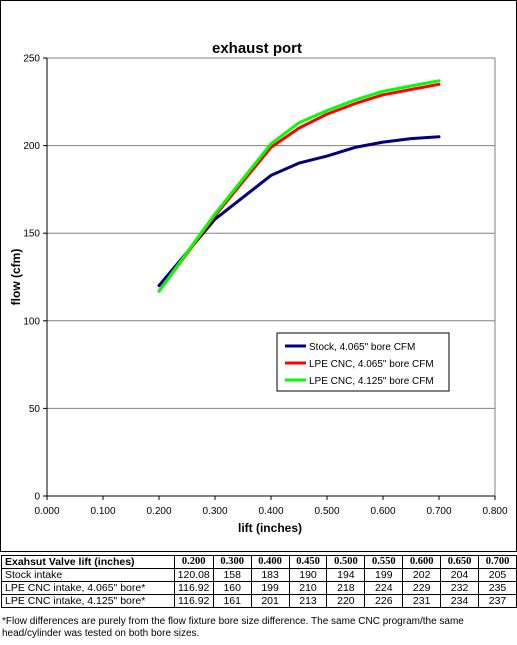 Image resolution: width=517 pixels, height=645 pixels. Describe the element at coordinates (422, 601) in the screenshot. I see `table-cell: 231` at that location.